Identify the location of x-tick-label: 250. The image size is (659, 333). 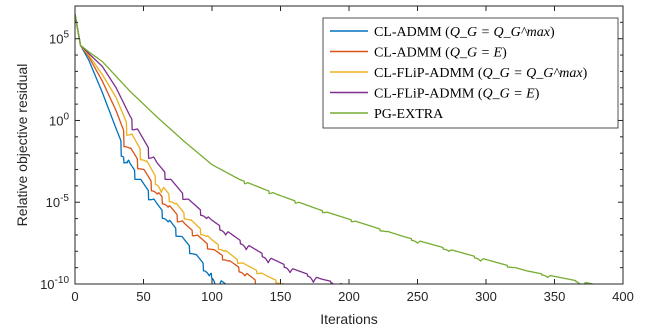
(418, 296).